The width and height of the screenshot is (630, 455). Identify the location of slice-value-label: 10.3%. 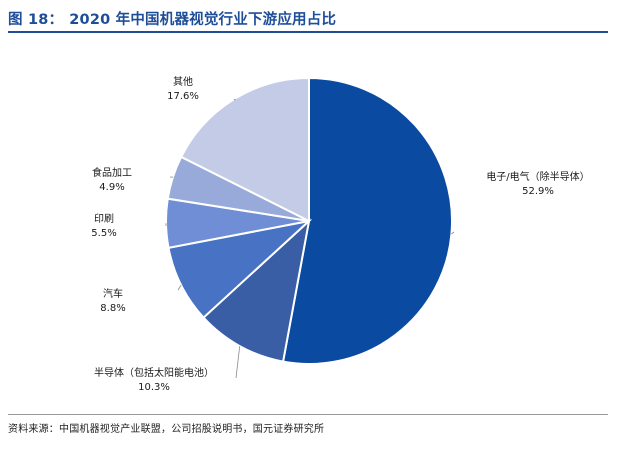
(154, 387).